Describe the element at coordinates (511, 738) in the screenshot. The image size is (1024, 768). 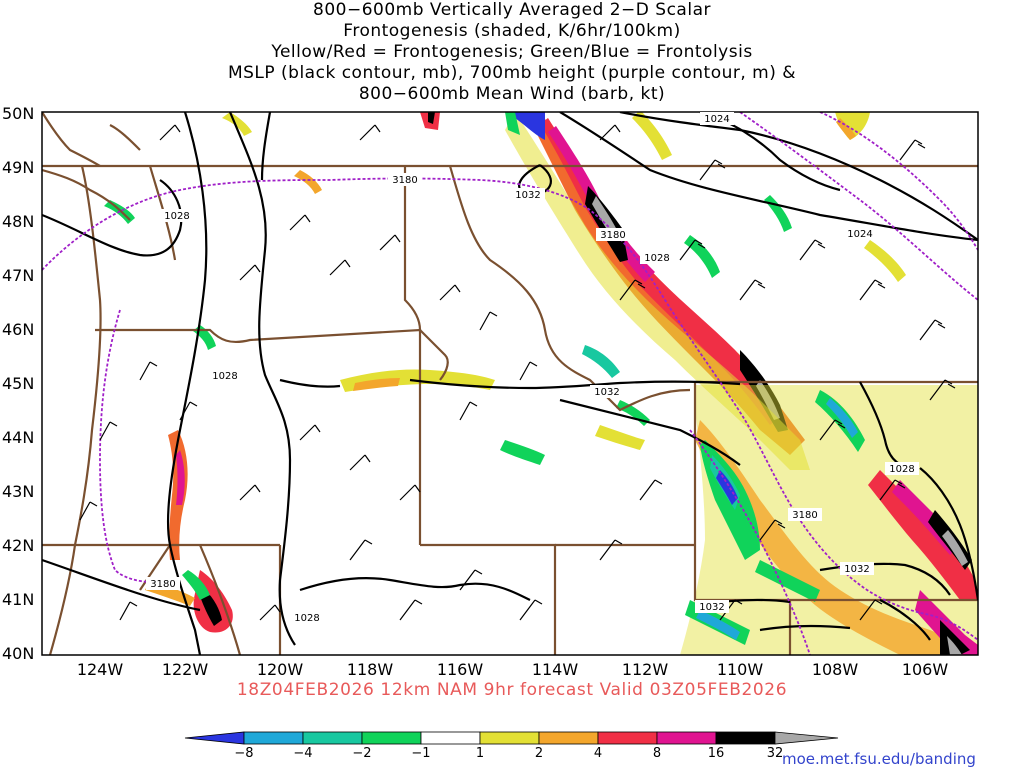
I see `colorbar` at that location.